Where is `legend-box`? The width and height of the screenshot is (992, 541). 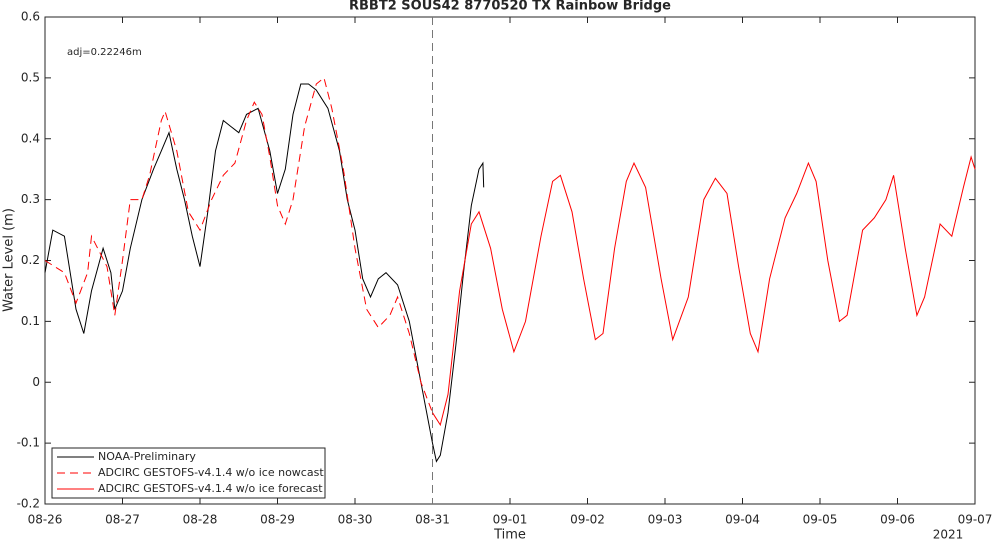
legend-box is located at coordinates (188, 473).